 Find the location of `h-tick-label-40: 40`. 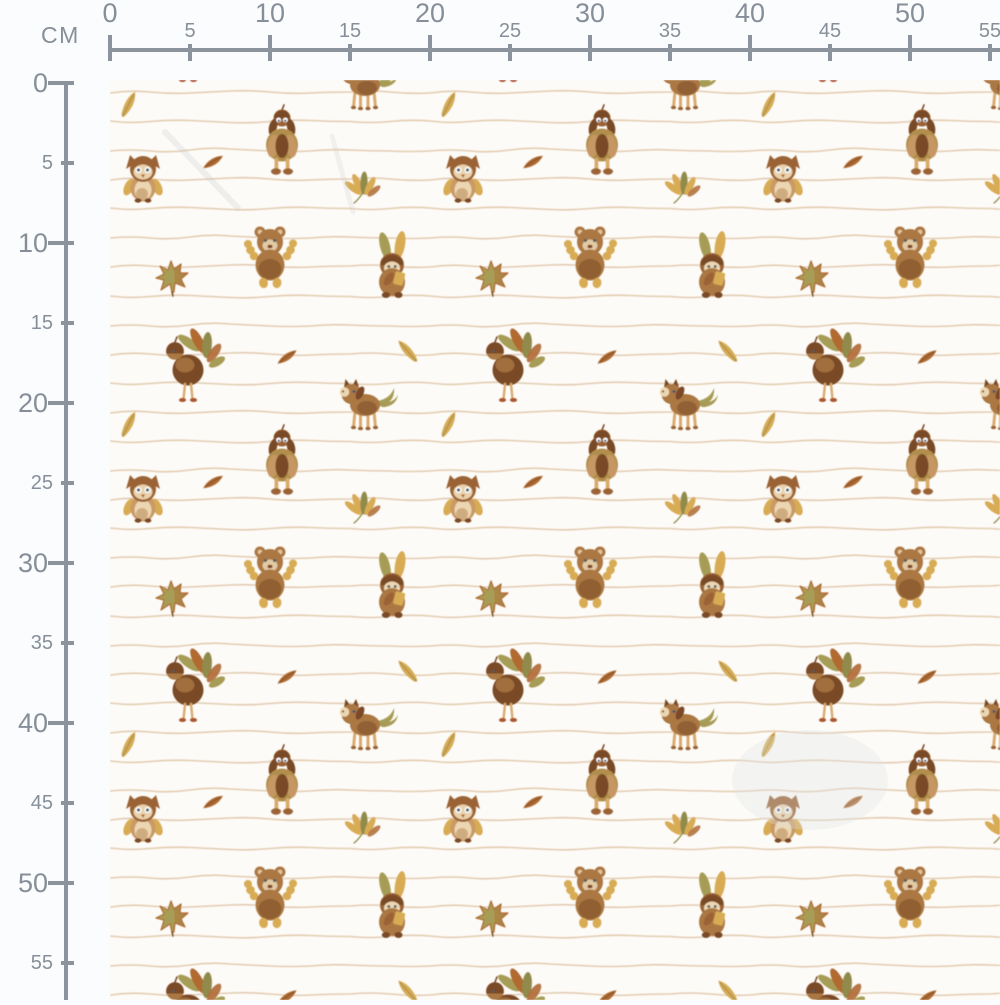

h-tick-label-40: 40 is located at coordinates (750, 14).